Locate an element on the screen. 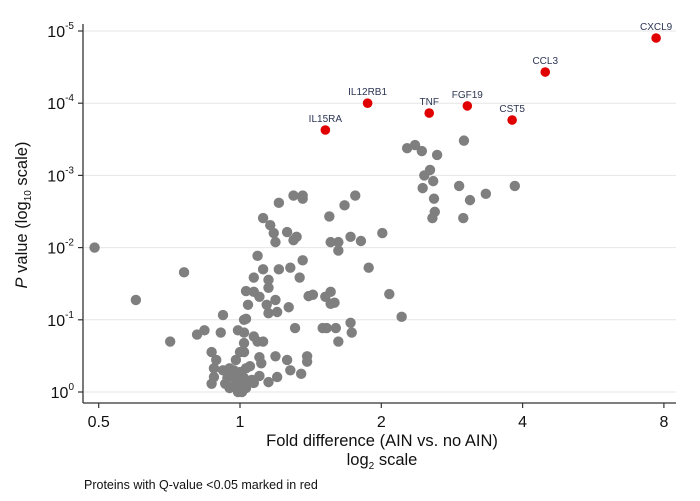  significant-point-tnf is located at coordinates (429, 113).